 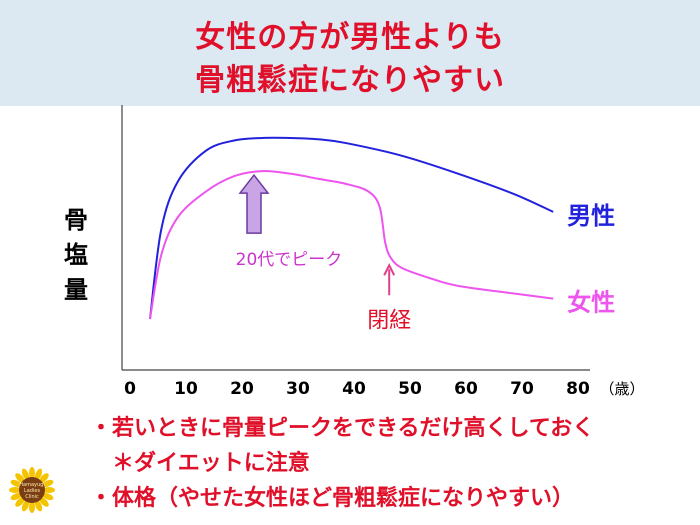 I want to click on logo-text-2: Ladies, so click(x=32, y=491).